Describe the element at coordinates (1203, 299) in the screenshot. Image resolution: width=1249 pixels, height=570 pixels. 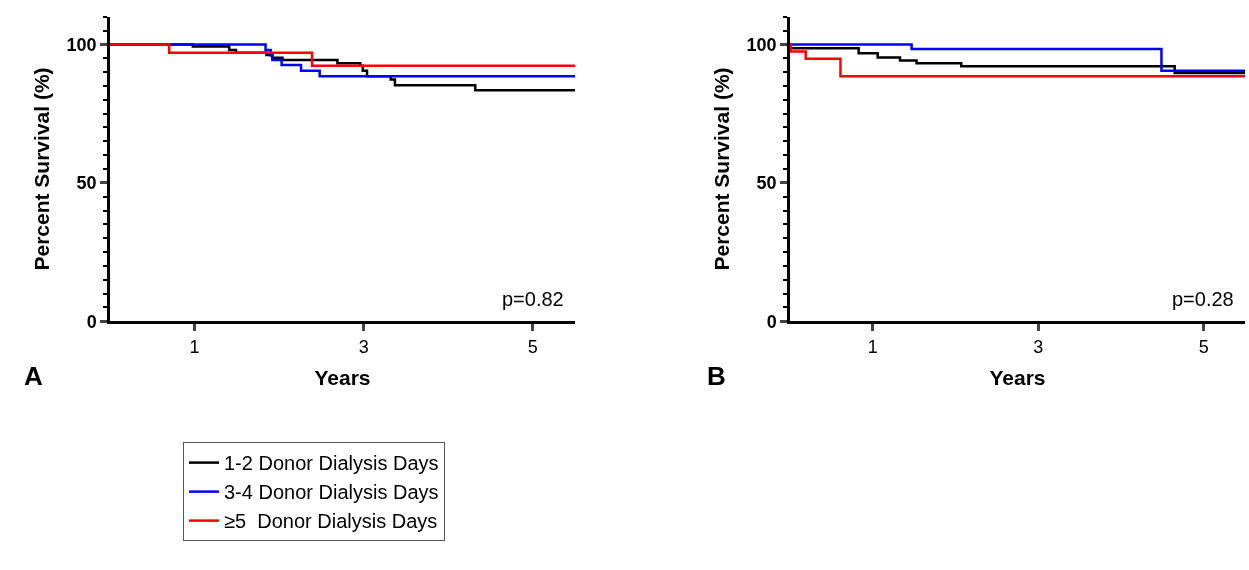
I see `annotation: p=0.28` at that location.